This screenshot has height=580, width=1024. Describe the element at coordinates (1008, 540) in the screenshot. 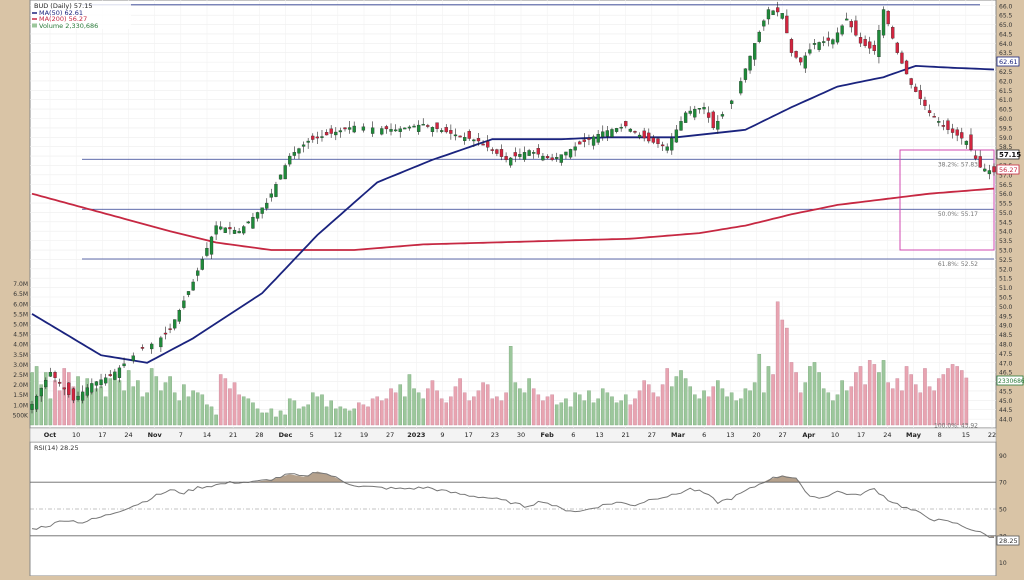

I see `rsi-tag-box` at that location.